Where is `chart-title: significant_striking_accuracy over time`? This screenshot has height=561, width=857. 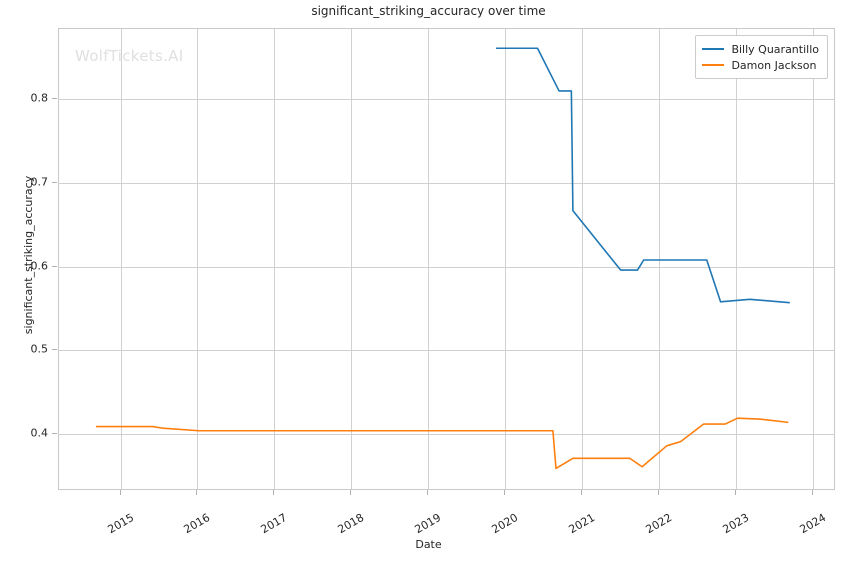
chart-title: significant_striking_accuracy over time is located at coordinates (428, 11).